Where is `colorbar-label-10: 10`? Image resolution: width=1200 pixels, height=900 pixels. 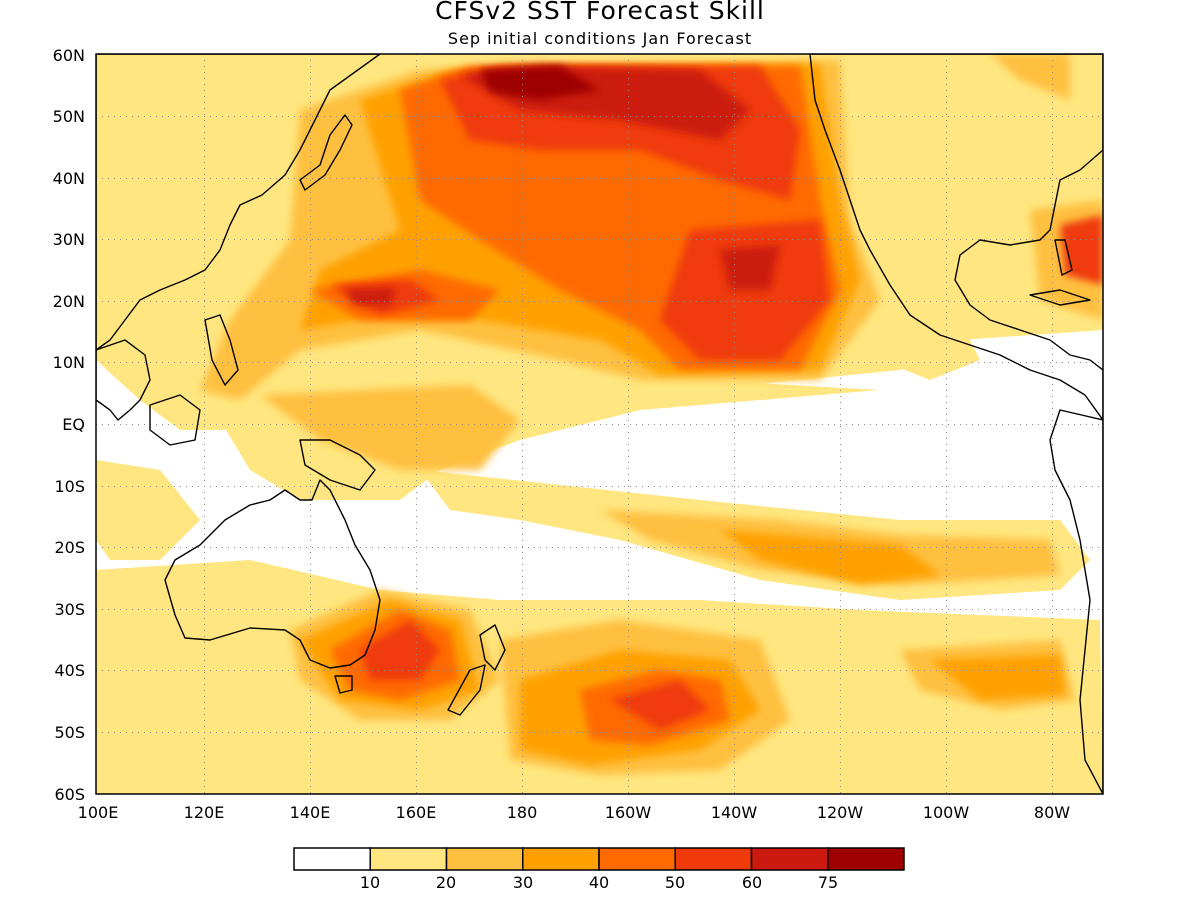
colorbar-label-10: 10 is located at coordinates (370, 882).